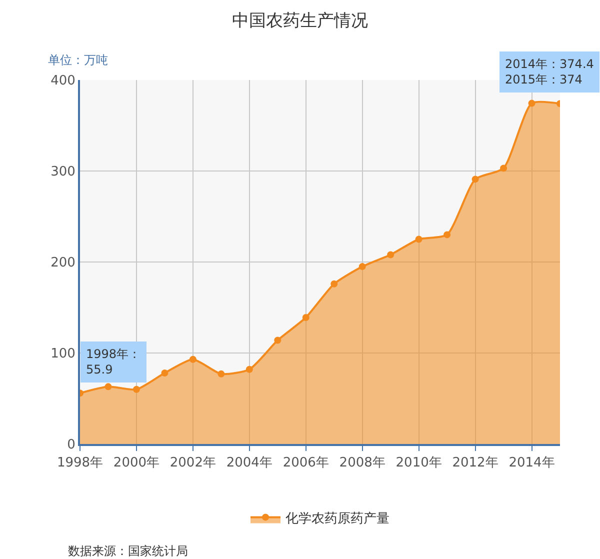 This screenshot has height=559, width=600. Describe the element at coordinates (419, 463) in the screenshot. I see `x-tick-label: 2010年` at that location.